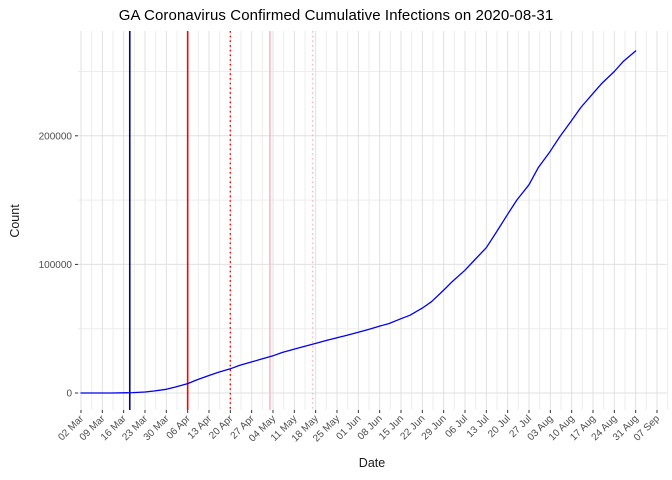 The height and width of the screenshot is (480, 672). What do you see at coordinates (15, 221) in the screenshot?
I see `y-axis-label: Count` at bounding box center [15, 221].